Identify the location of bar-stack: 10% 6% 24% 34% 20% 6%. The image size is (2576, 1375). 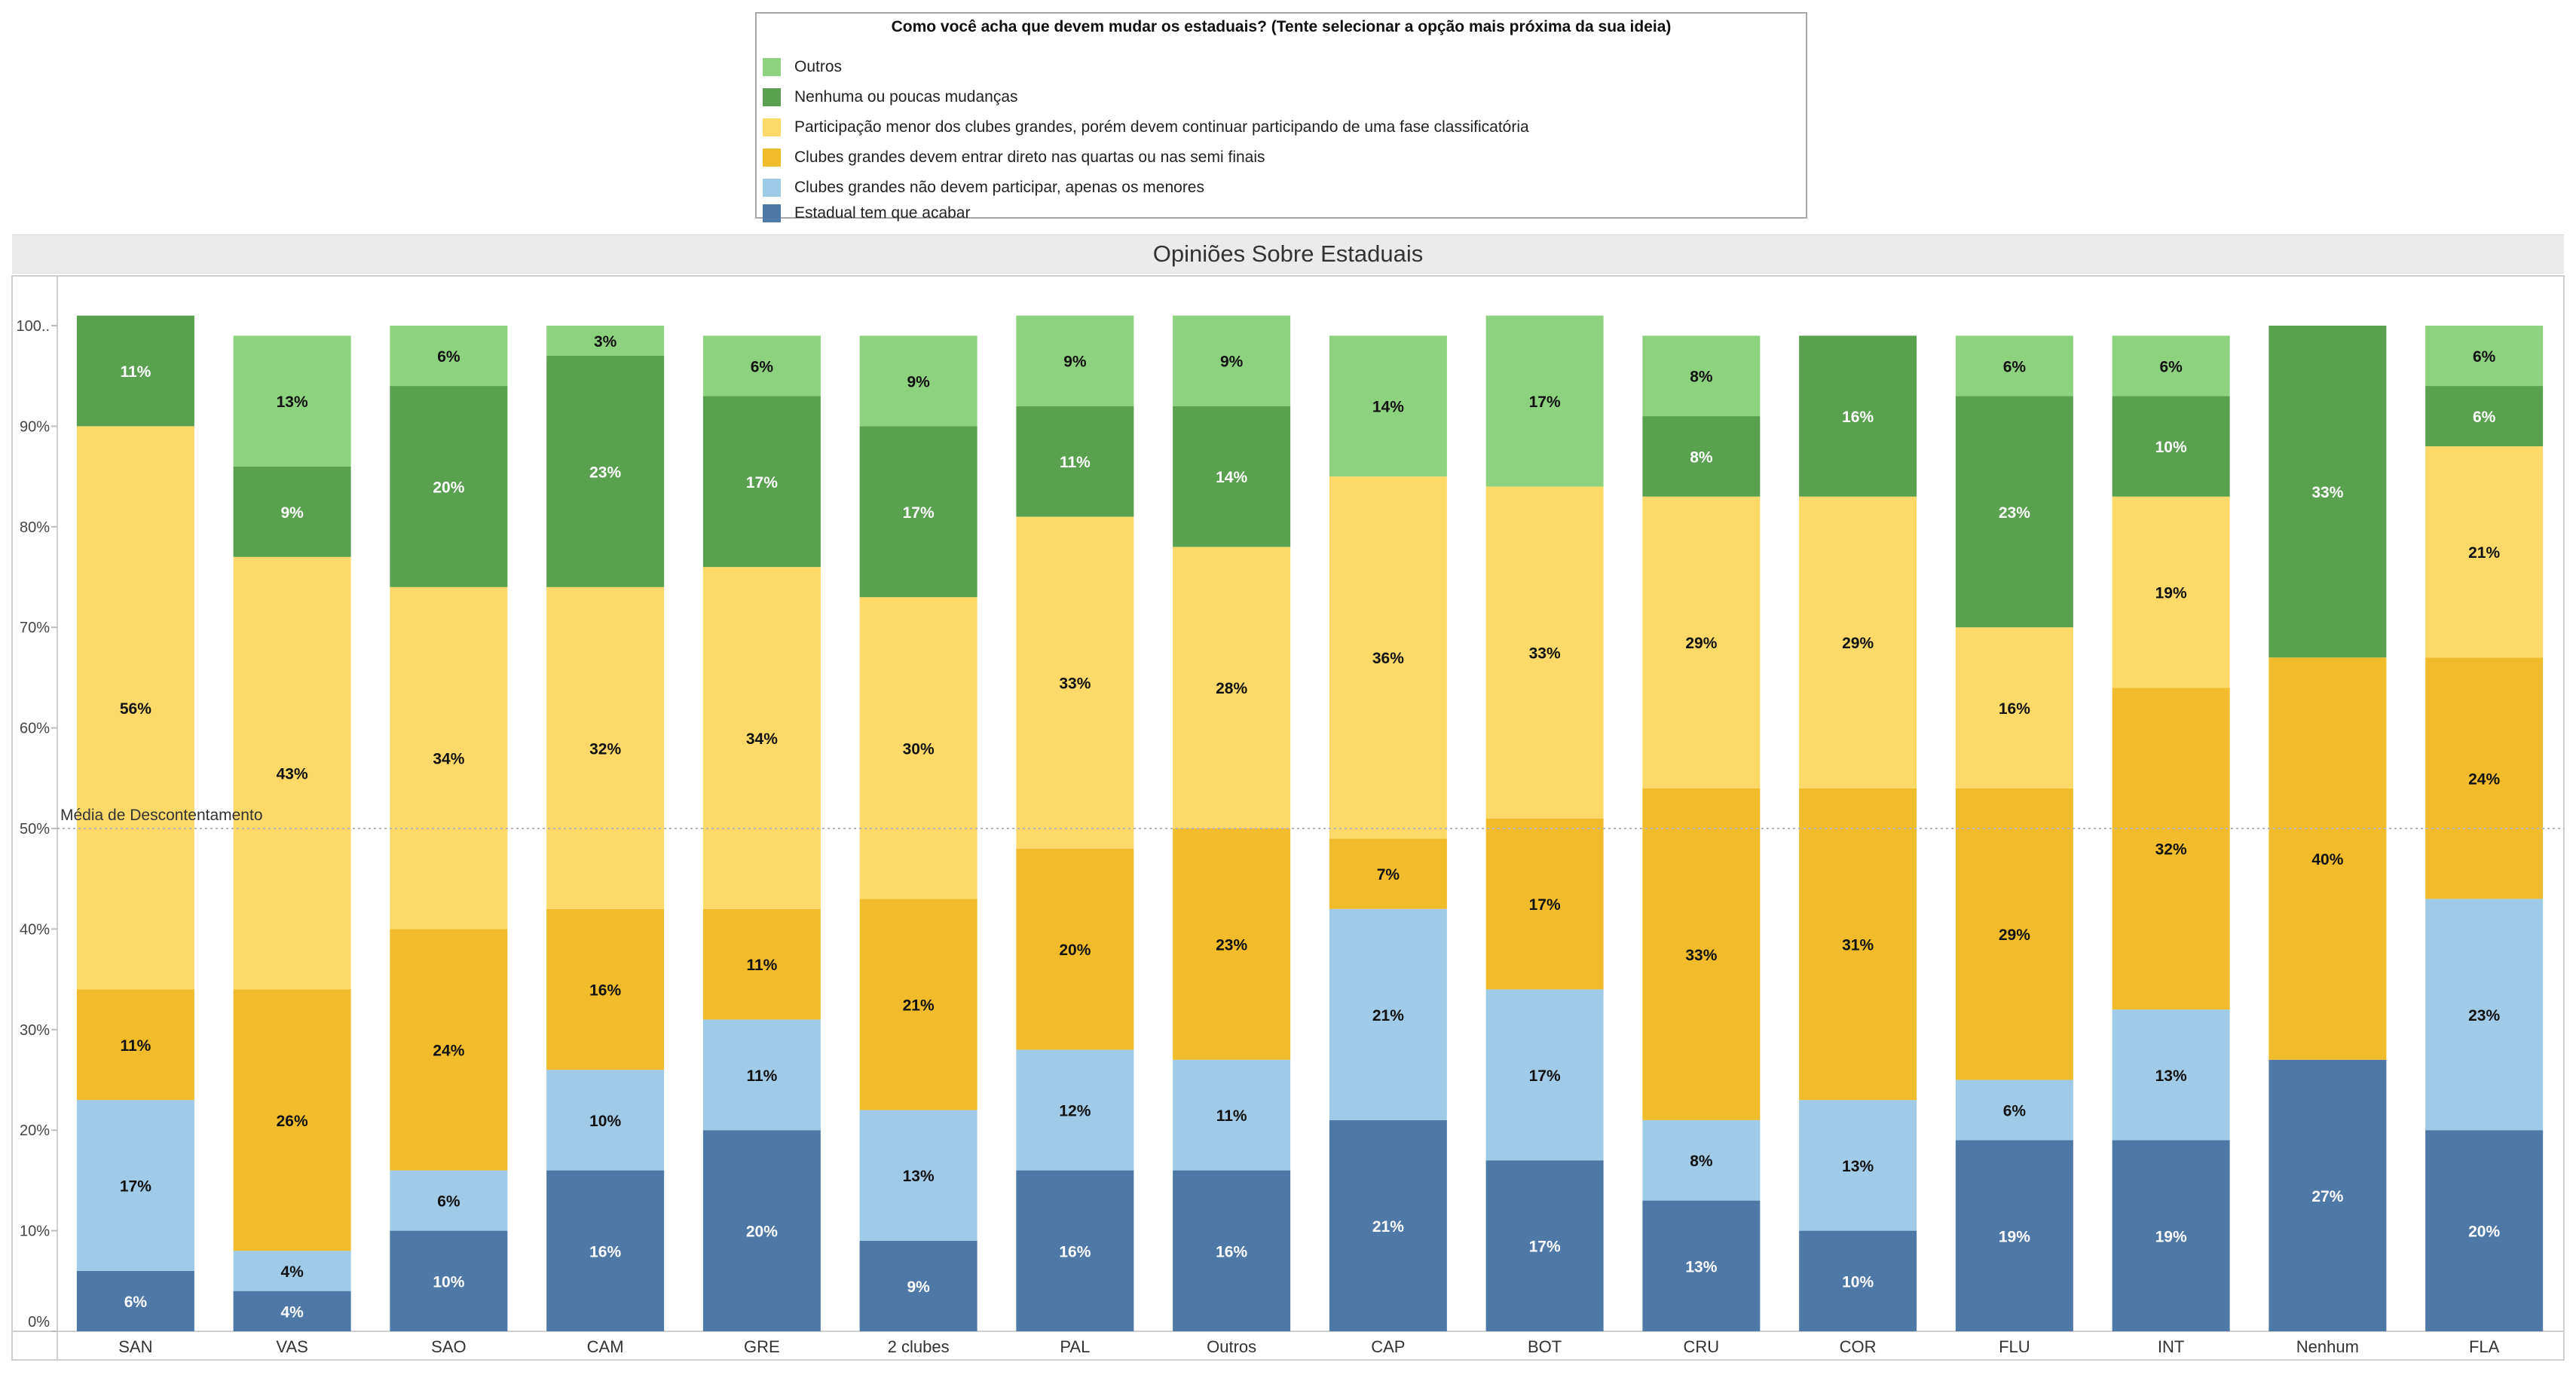
(449, 828).